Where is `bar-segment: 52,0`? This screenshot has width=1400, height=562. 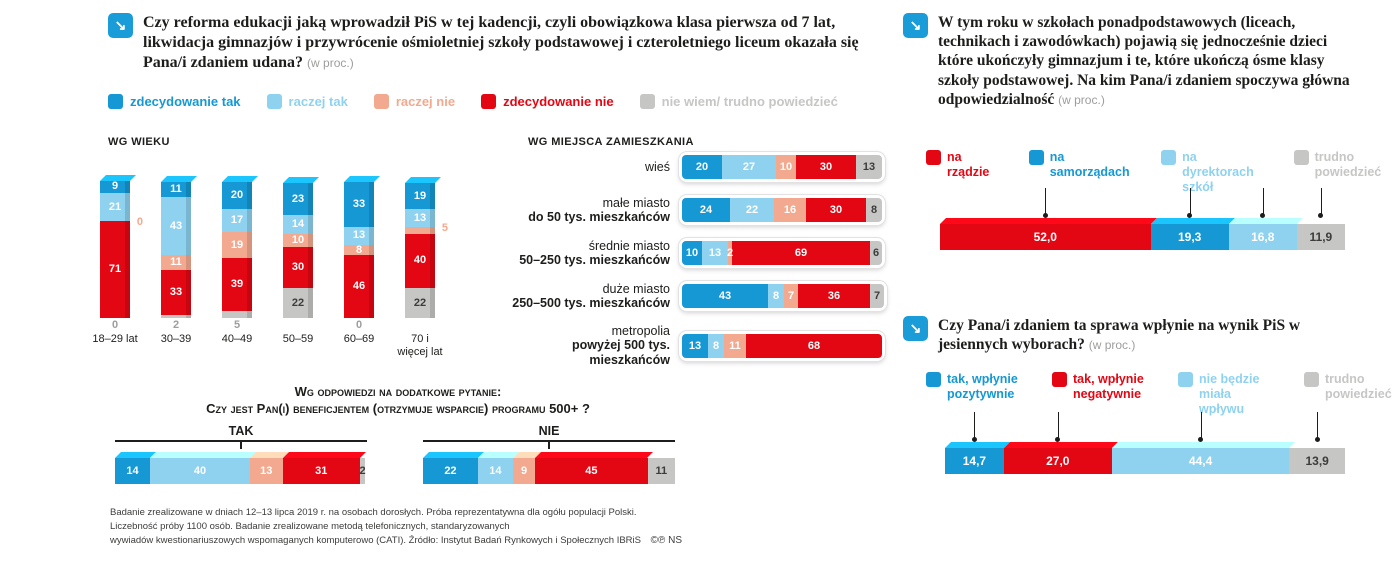 bar-segment: 52,0 is located at coordinates (1045, 219).